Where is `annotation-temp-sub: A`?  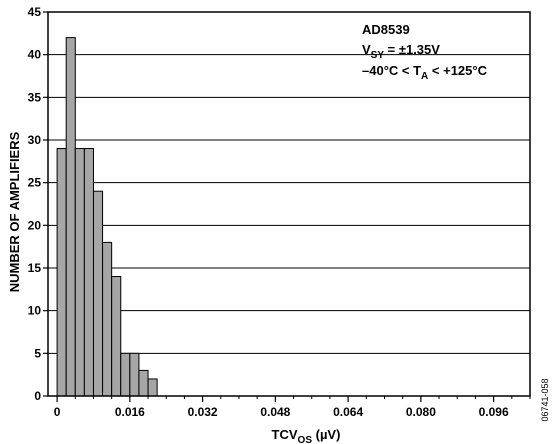
annotation-temp-sub: A is located at coordinates (424, 76).